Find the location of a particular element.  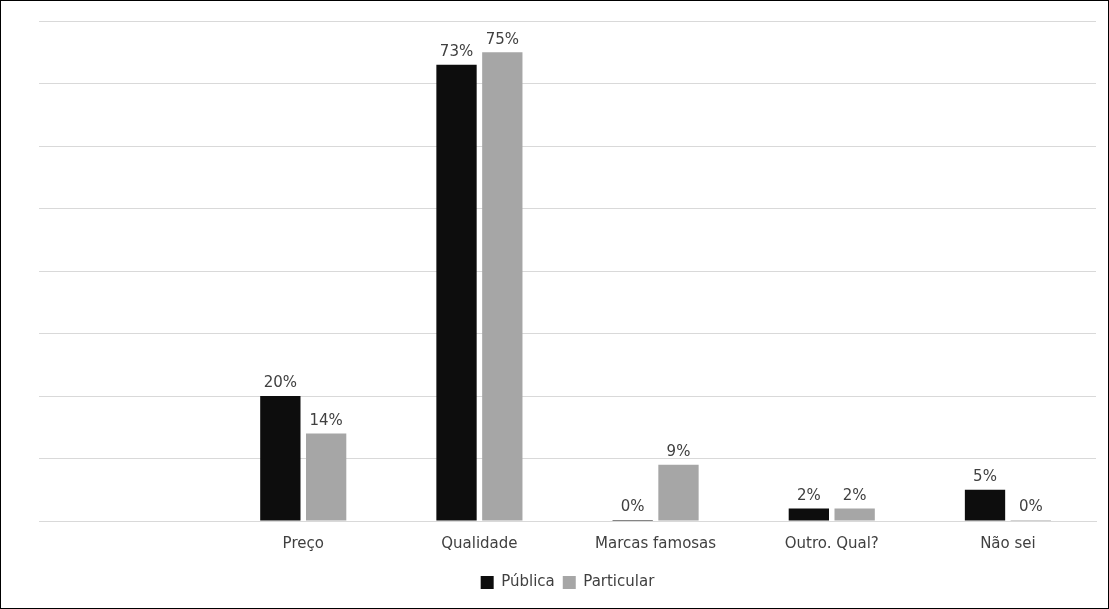

data-label: 14% is located at coordinates (326, 419).